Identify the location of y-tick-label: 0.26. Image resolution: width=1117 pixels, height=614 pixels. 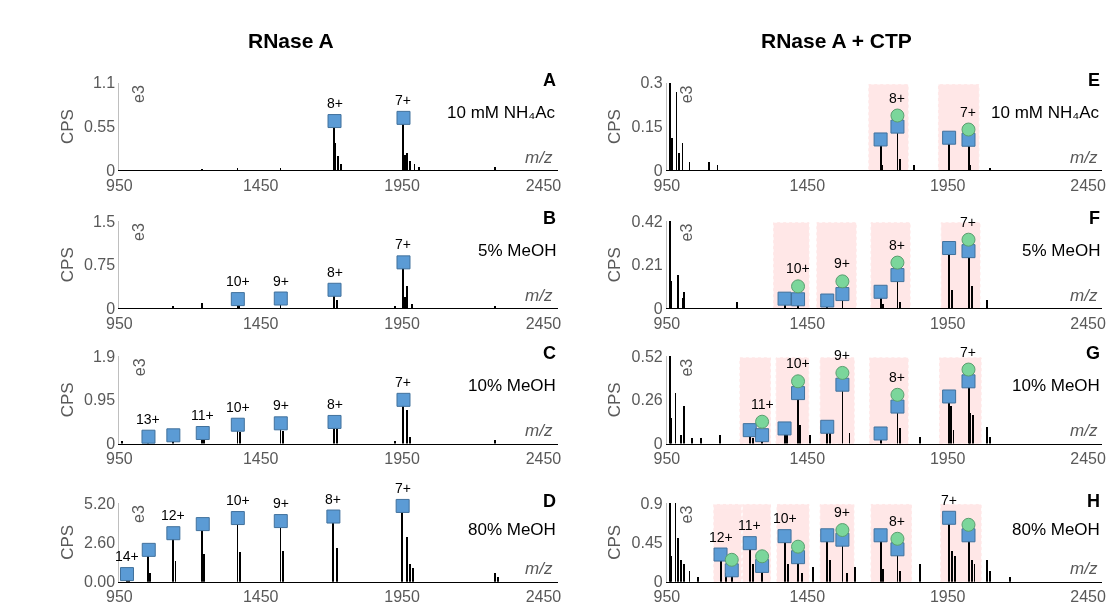
(647, 400).